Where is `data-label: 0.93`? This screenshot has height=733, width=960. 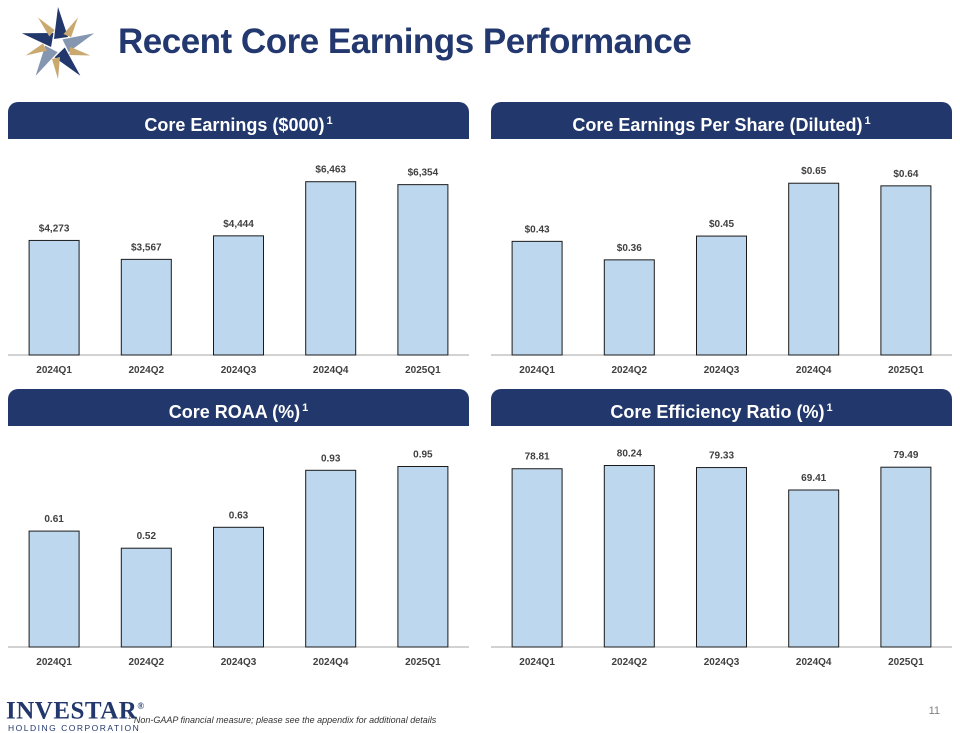 data-label: 0.93 is located at coordinates (331, 458).